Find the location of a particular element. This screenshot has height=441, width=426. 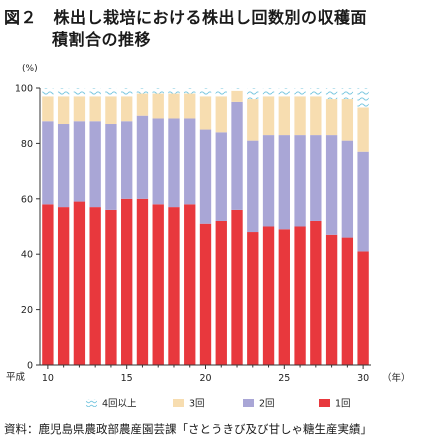

legend-label-2: 2回 is located at coordinates (267, 404).